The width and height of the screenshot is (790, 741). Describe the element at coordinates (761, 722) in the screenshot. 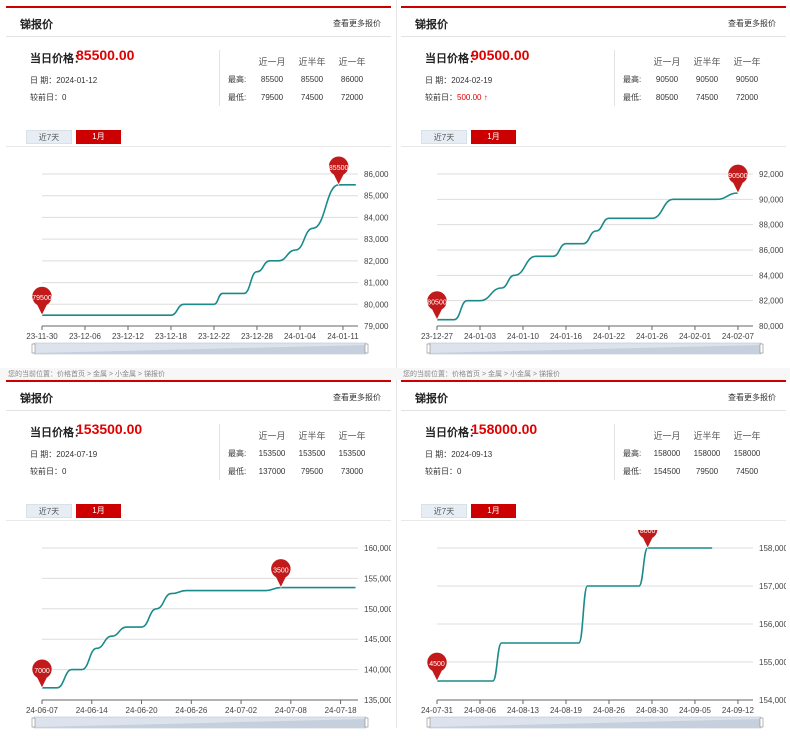

I see `navigator-handle-right` at that location.